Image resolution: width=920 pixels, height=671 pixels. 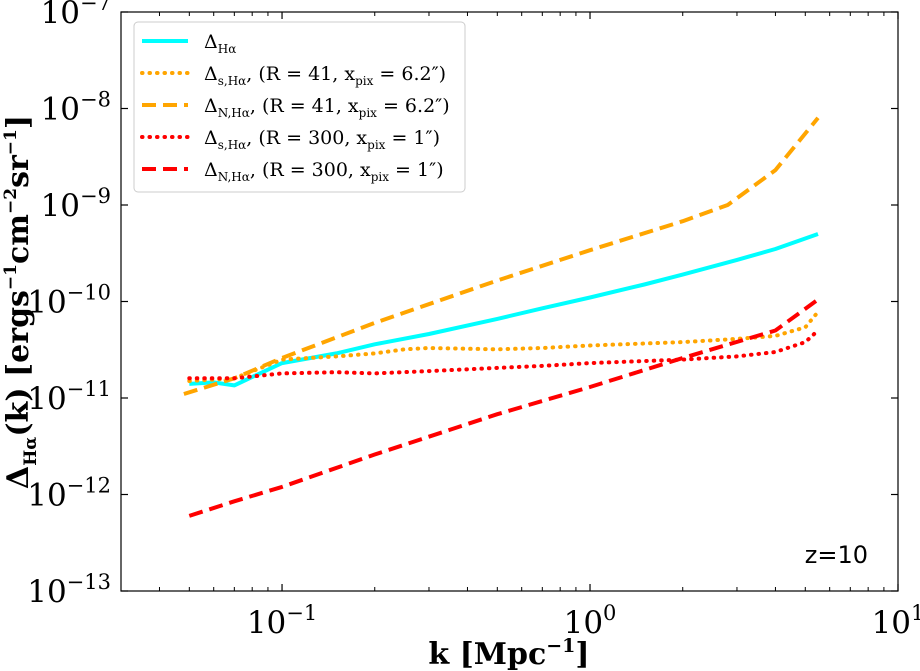 I want to click on y-tick-label: 10⁻¹³, so click(x=69, y=590).